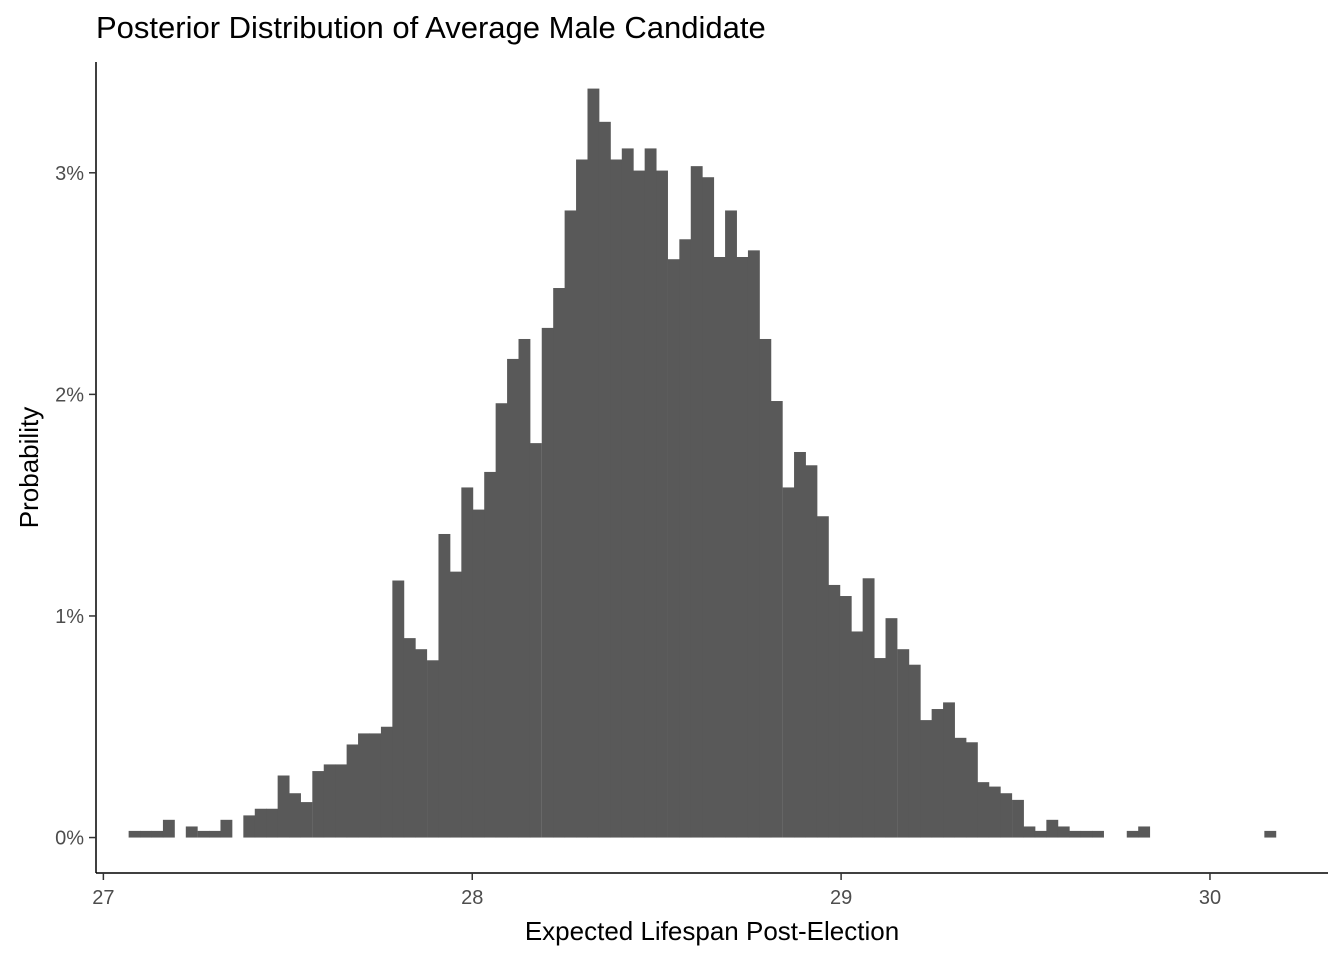 The height and width of the screenshot is (960, 1344). What do you see at coordinates (656, 891) in the screenshot?
I see `x-ticks: 27 28 29 30` at bounding box center [656, 891].